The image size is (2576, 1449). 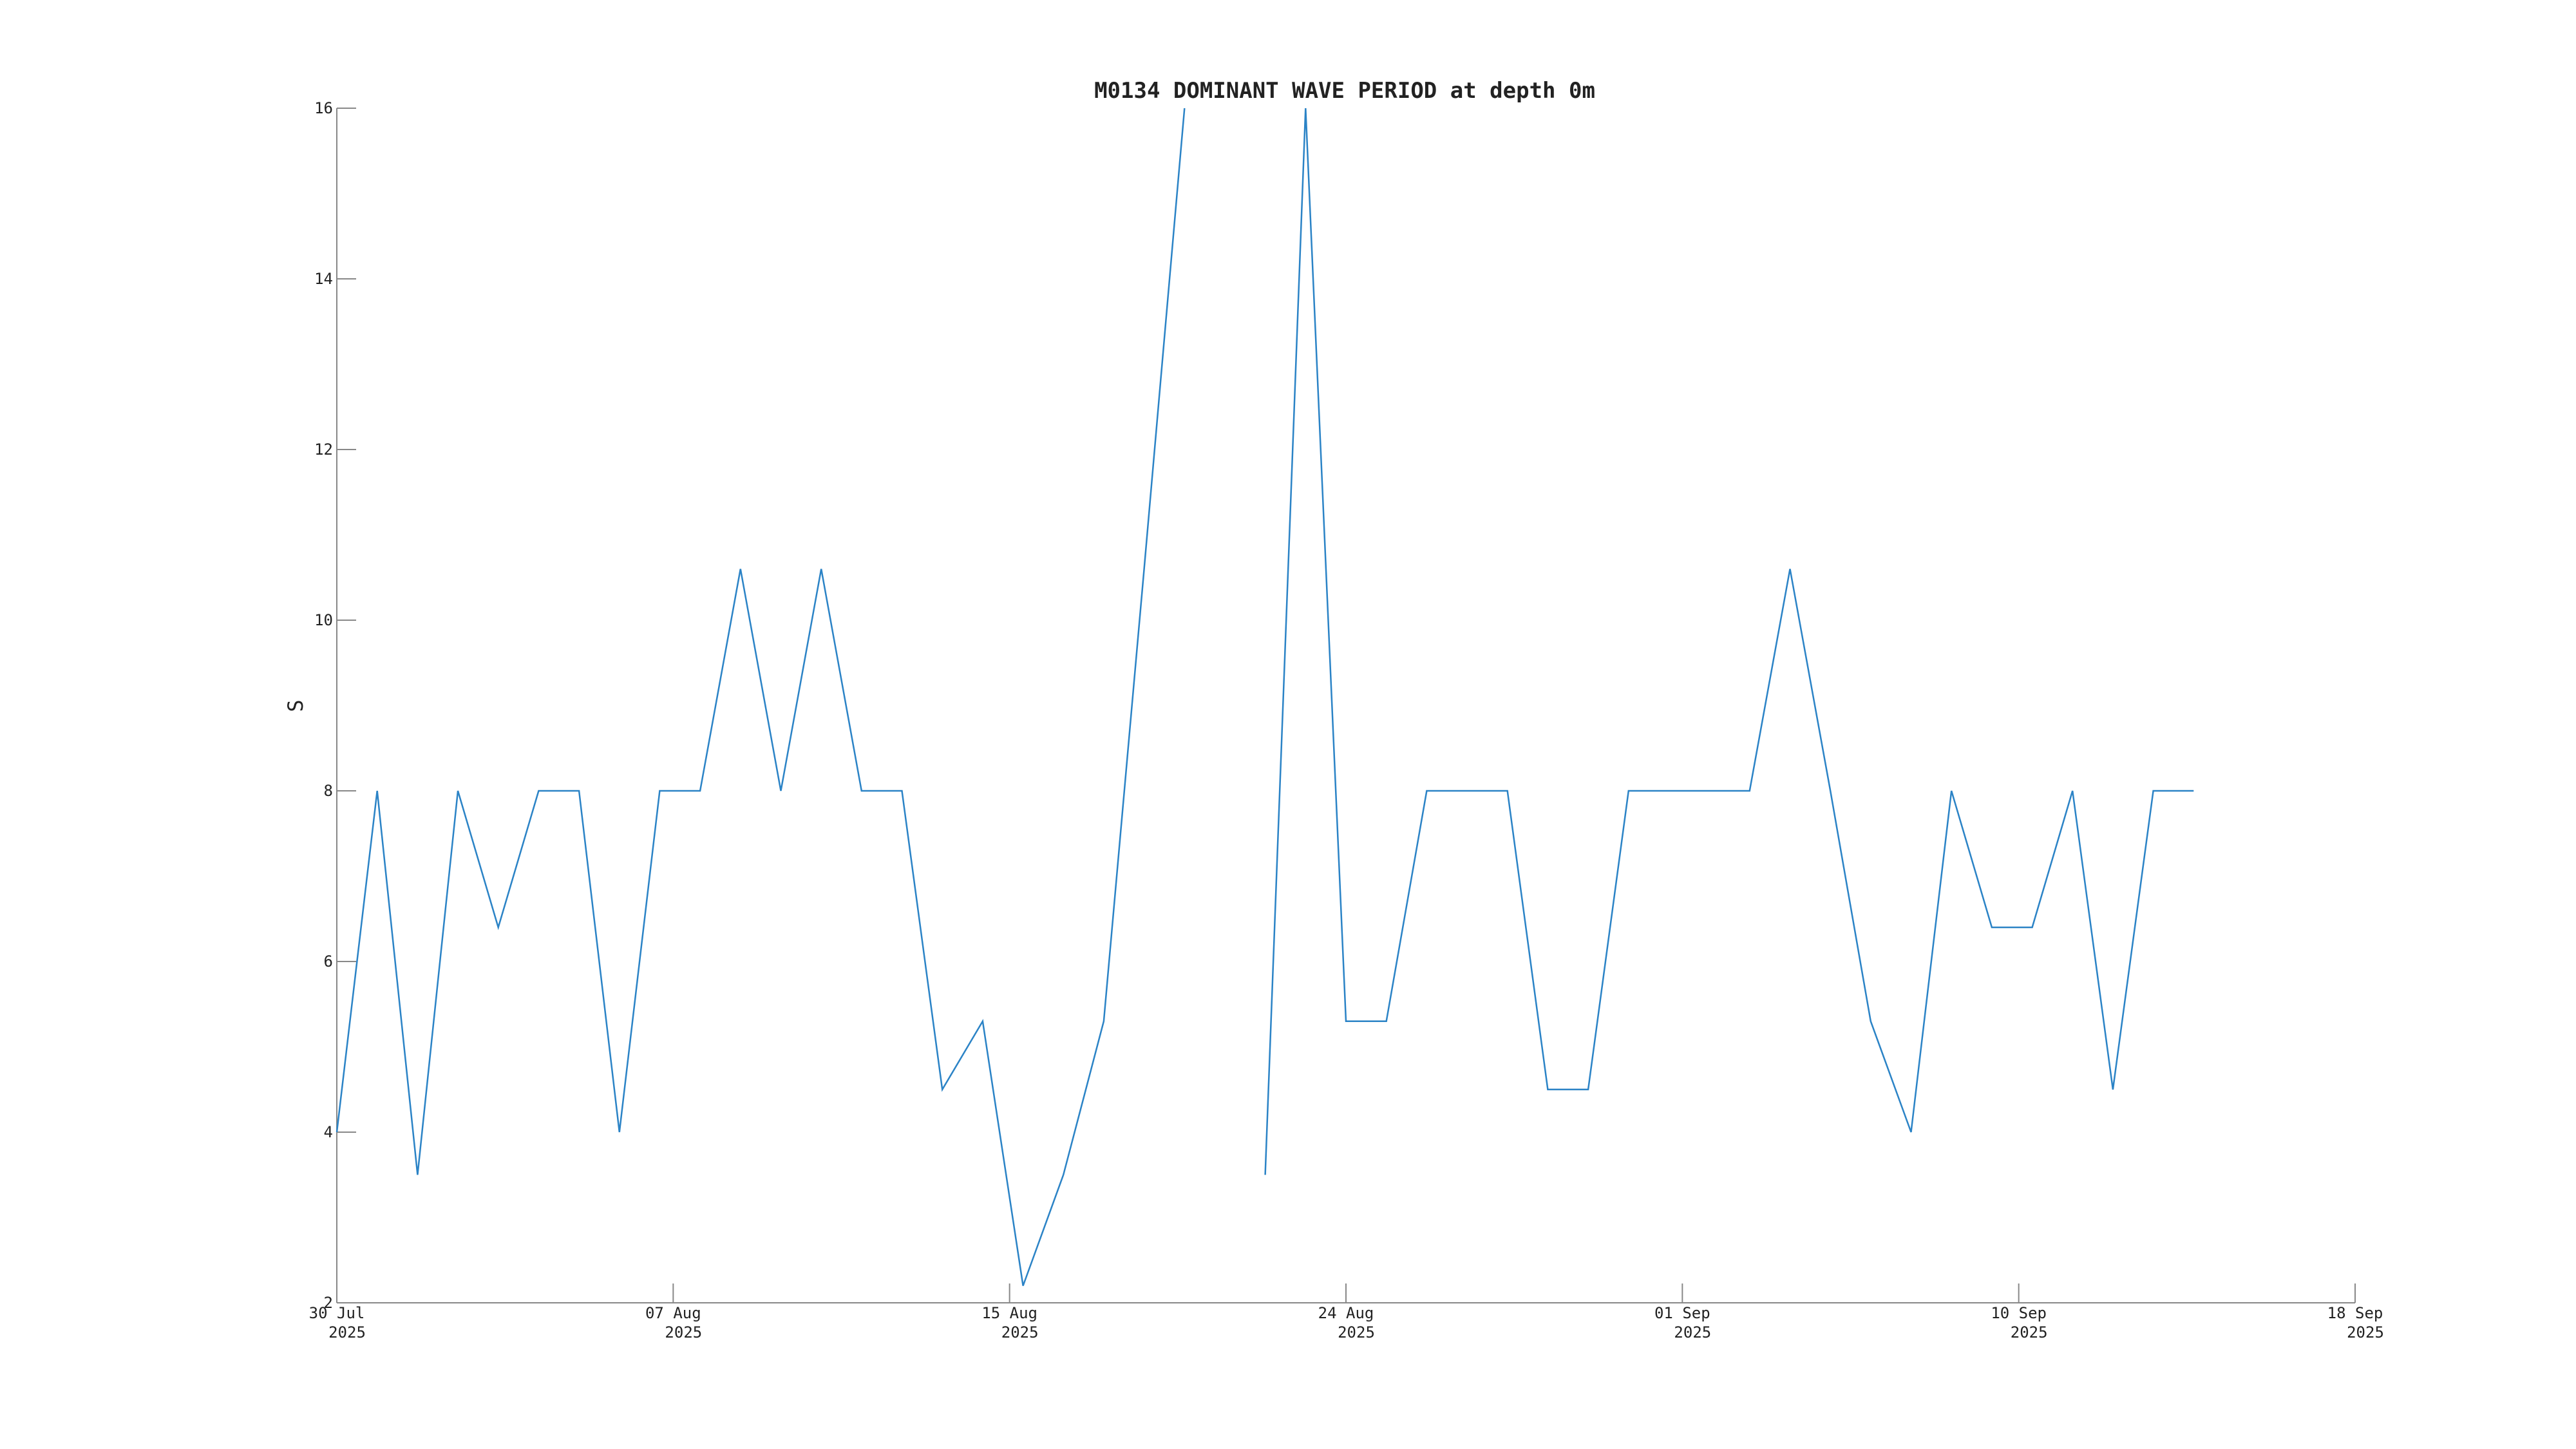 What do you see at coordinates (1682, 1322) in the screenshot?
I see `x-tick-label: 01 Sep 2025` at bounding box center [1682, 1322].